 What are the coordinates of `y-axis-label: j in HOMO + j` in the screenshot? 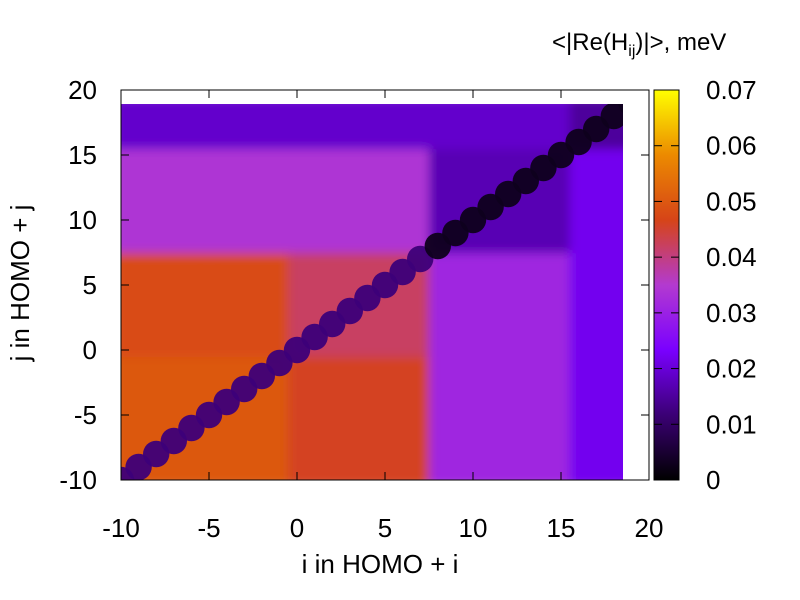 It's located at (20, 284).